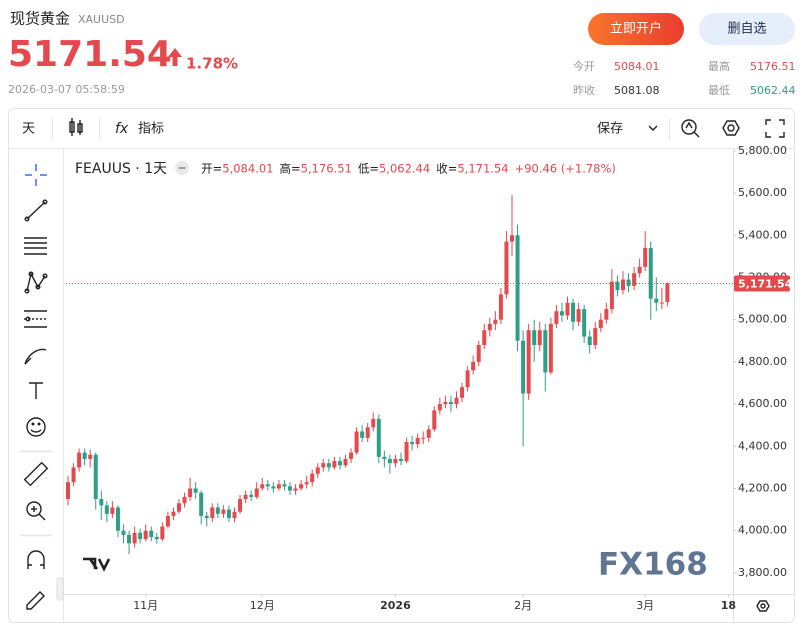 The height and width of the screenshot is (628, 803). What do you see at coordinates (368, 169) in the screenshot?
I see `legend-label: 低=` at bounding box center [368, 169].